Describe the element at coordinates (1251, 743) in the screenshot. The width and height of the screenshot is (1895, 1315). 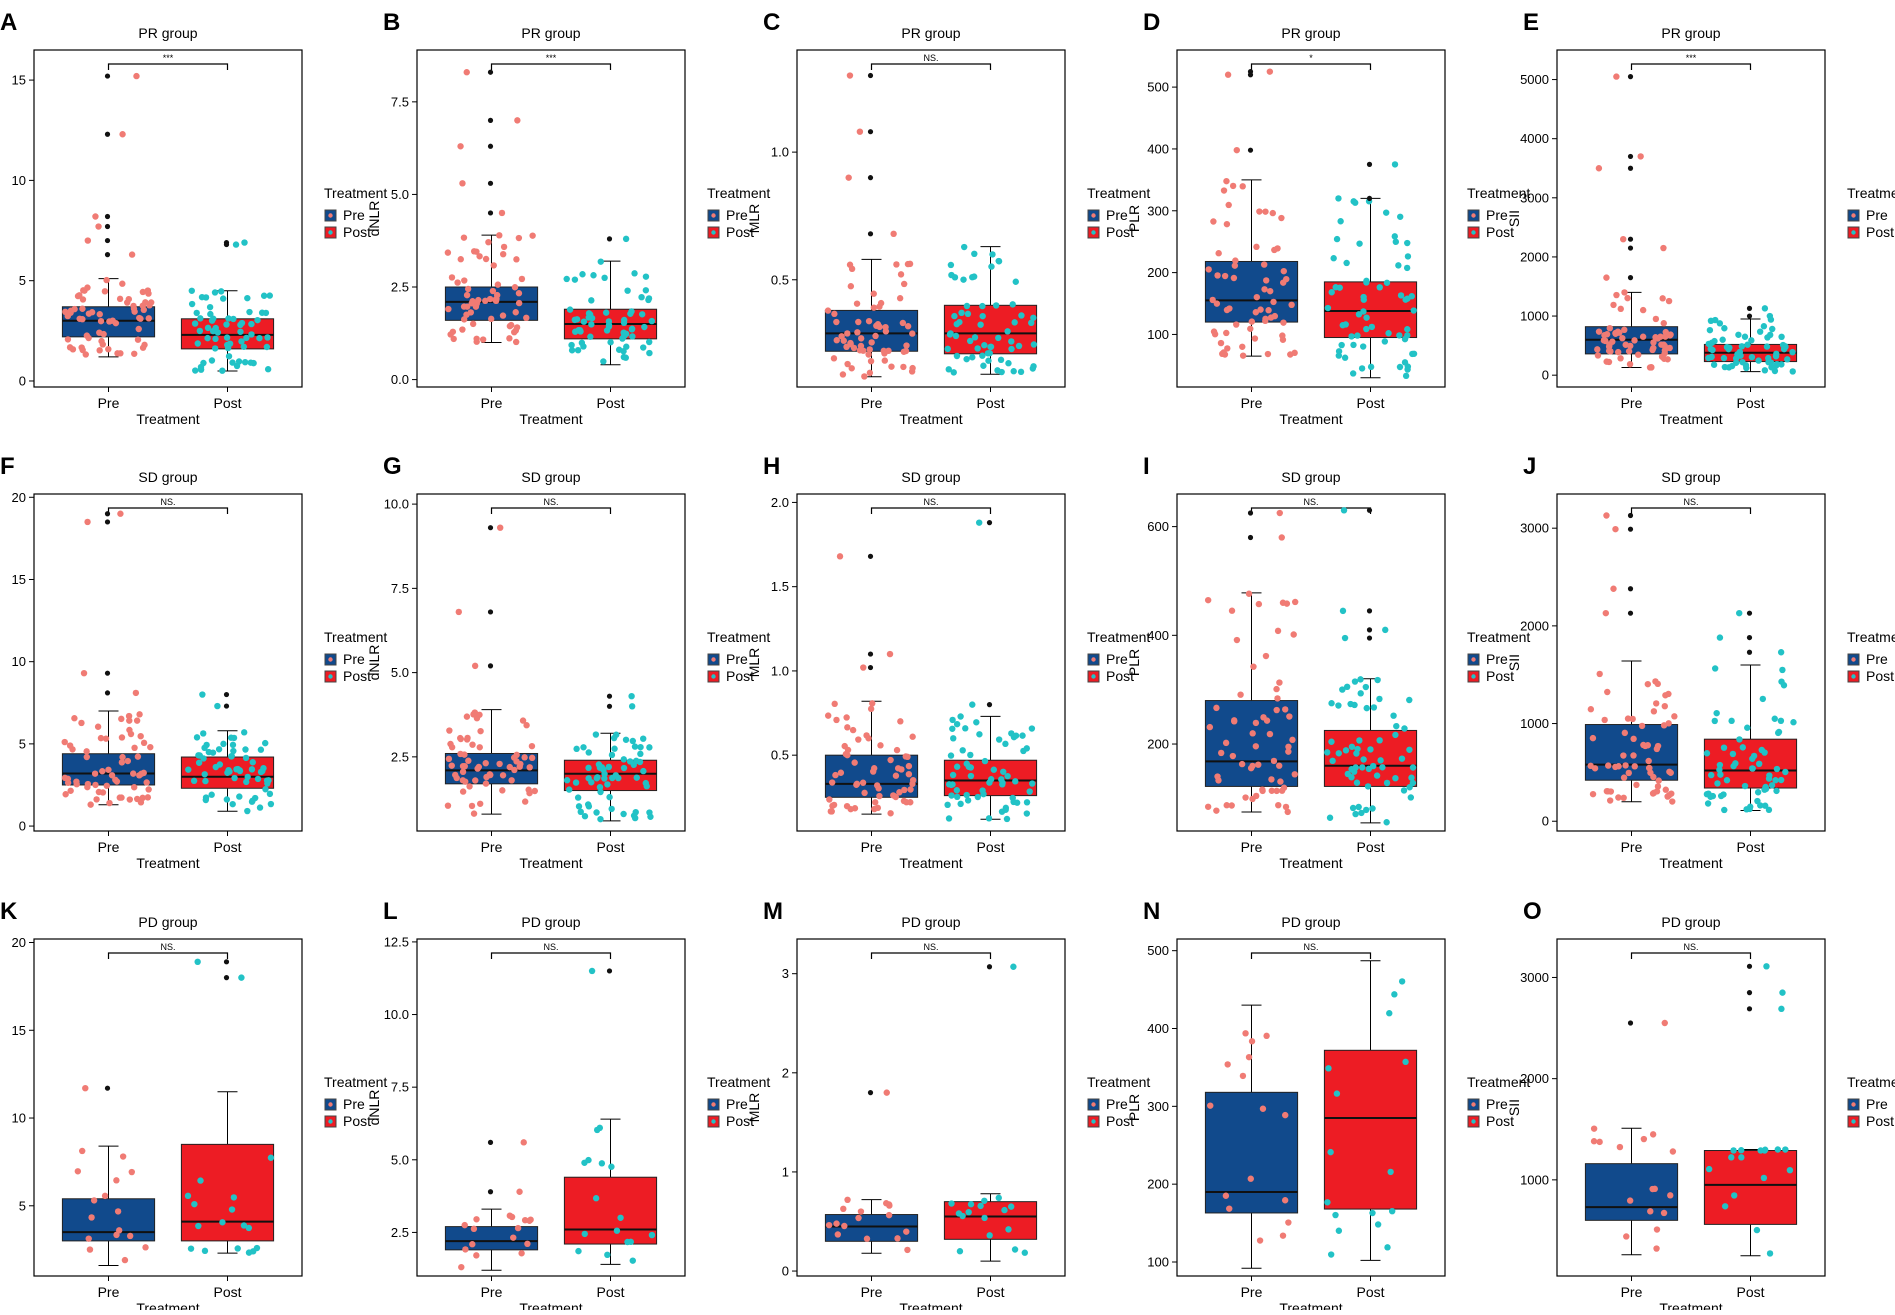
I see `box-body` at that location.